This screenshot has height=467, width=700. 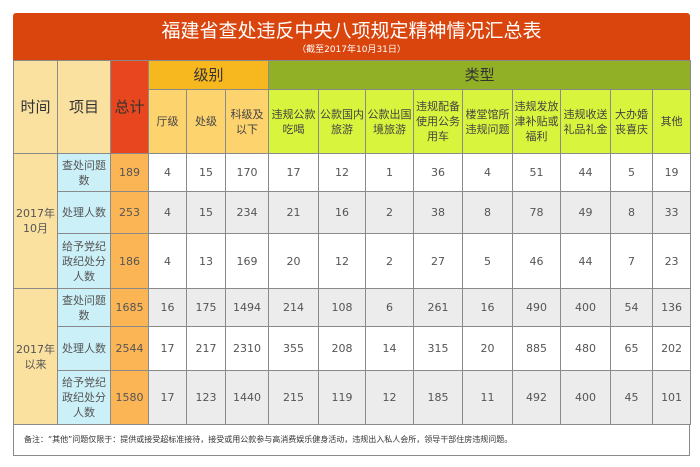 What do you see at coordinates (35, 221) in the screenshot?
I see `time-cell: 2017年10月` at bounding box center [35, 221].